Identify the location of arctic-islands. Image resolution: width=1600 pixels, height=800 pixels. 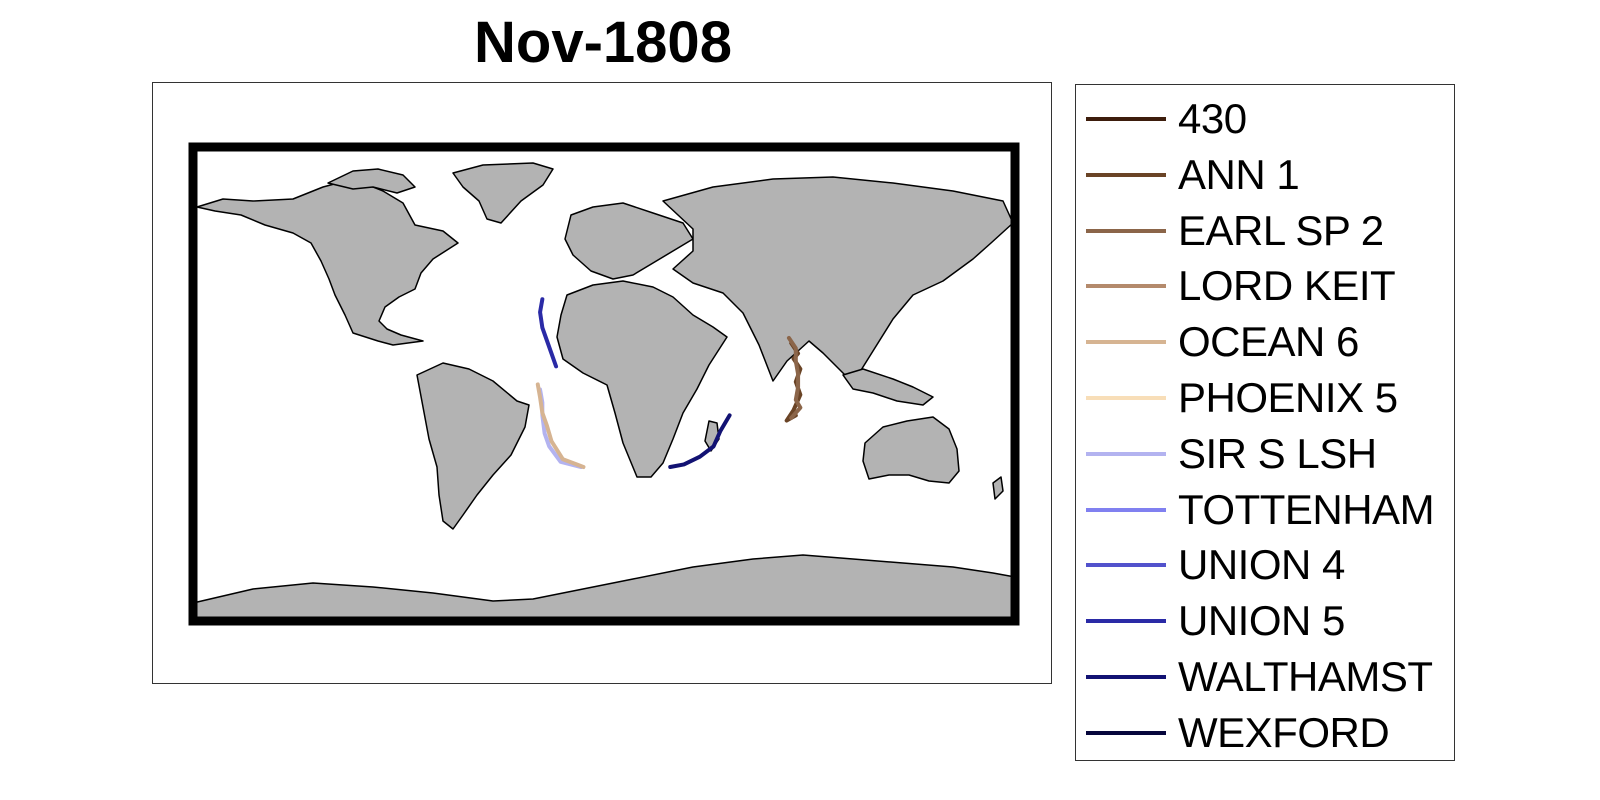
(371, 181).